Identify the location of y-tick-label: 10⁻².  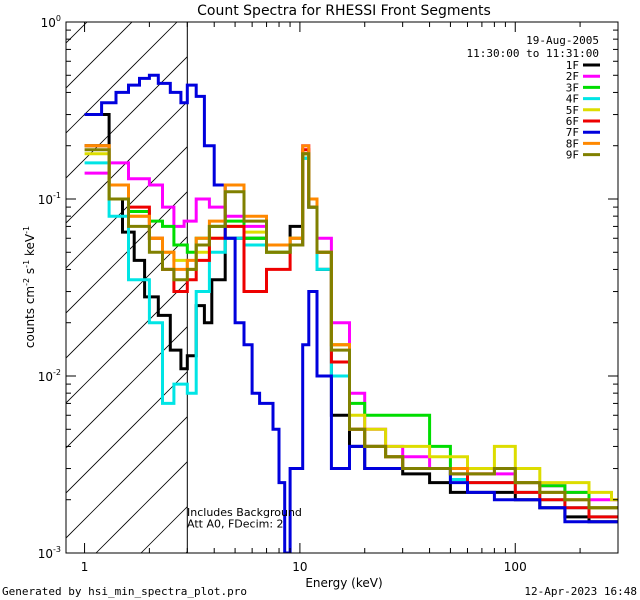
(49, 376).